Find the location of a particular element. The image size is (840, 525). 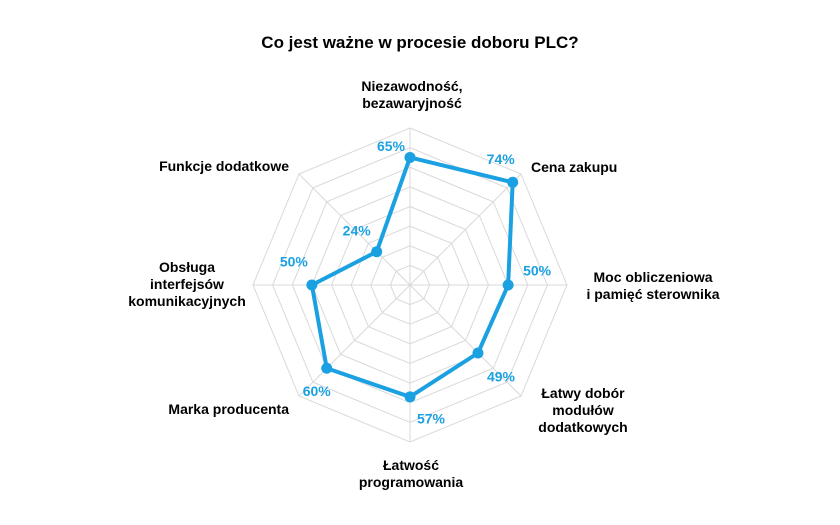

series-line is located at coordinates (412, 277).